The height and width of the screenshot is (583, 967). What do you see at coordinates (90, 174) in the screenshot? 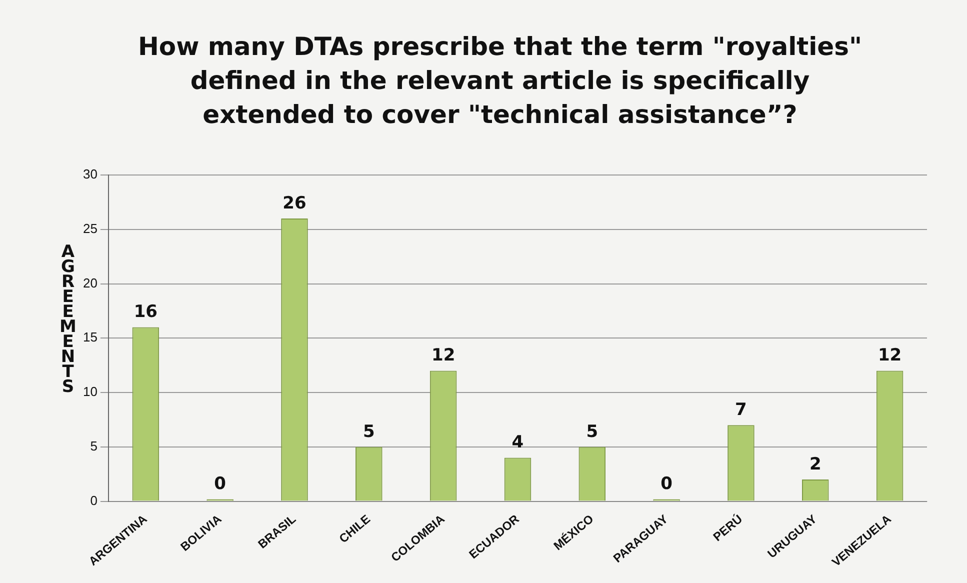
I see `y-tick-label: 30` at bounding box center [90, 174].